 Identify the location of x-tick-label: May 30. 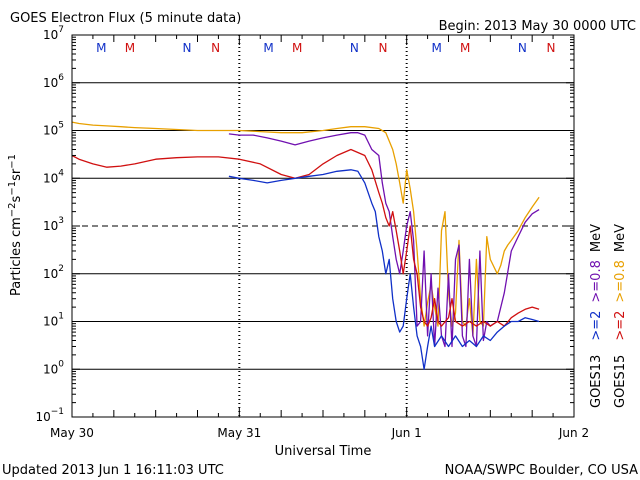
(72, 433).